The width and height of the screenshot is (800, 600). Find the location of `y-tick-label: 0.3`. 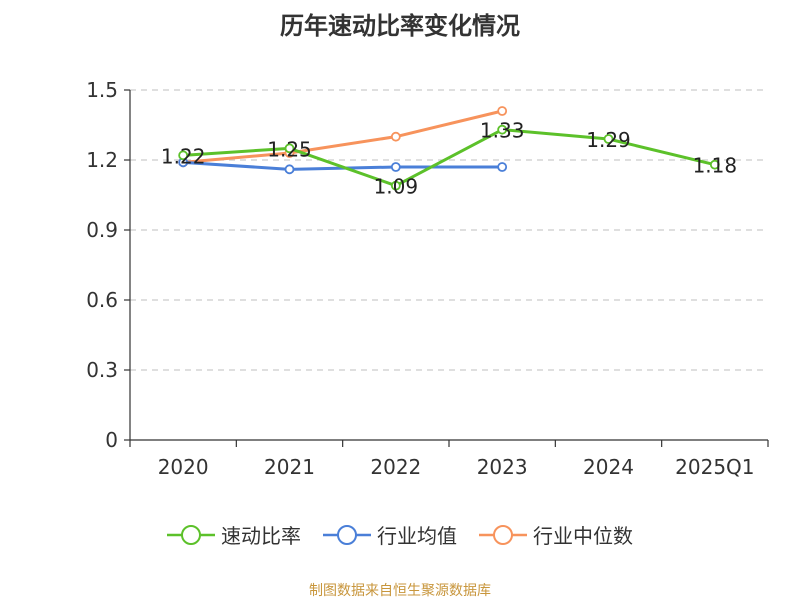

y-tick-label: 0.3 is located at coordinates (102, 370).